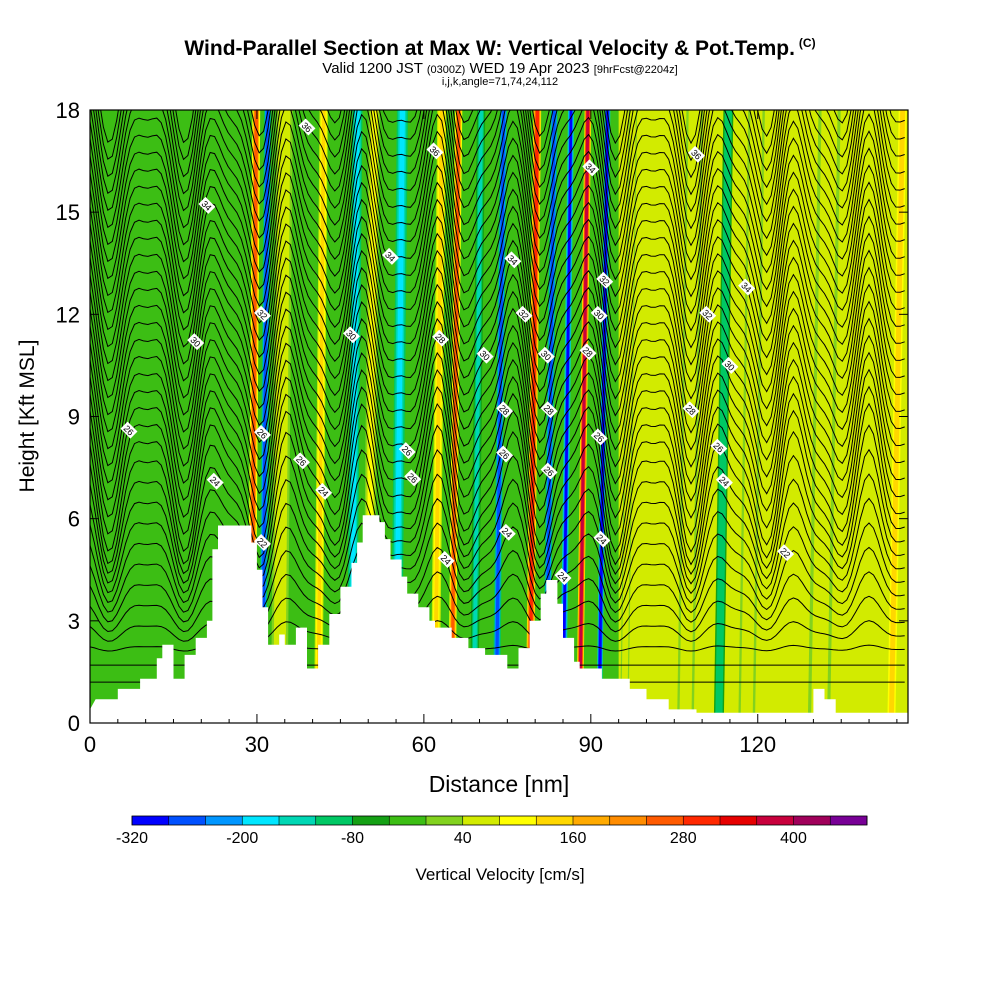 Image resolution: width=1000 pixels, height=1000 pixels. What do you see at coordinates (463, 838) in the screenshot?
I see `colorbar-tick-label: 40` at bounding box center [463, 838].